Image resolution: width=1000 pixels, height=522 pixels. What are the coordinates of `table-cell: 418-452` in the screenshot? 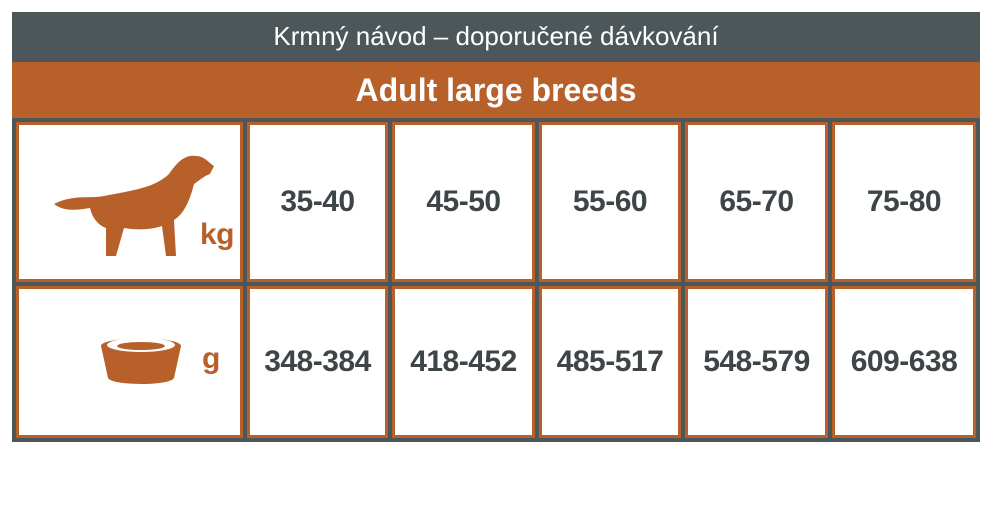 It's located at (463, 362).